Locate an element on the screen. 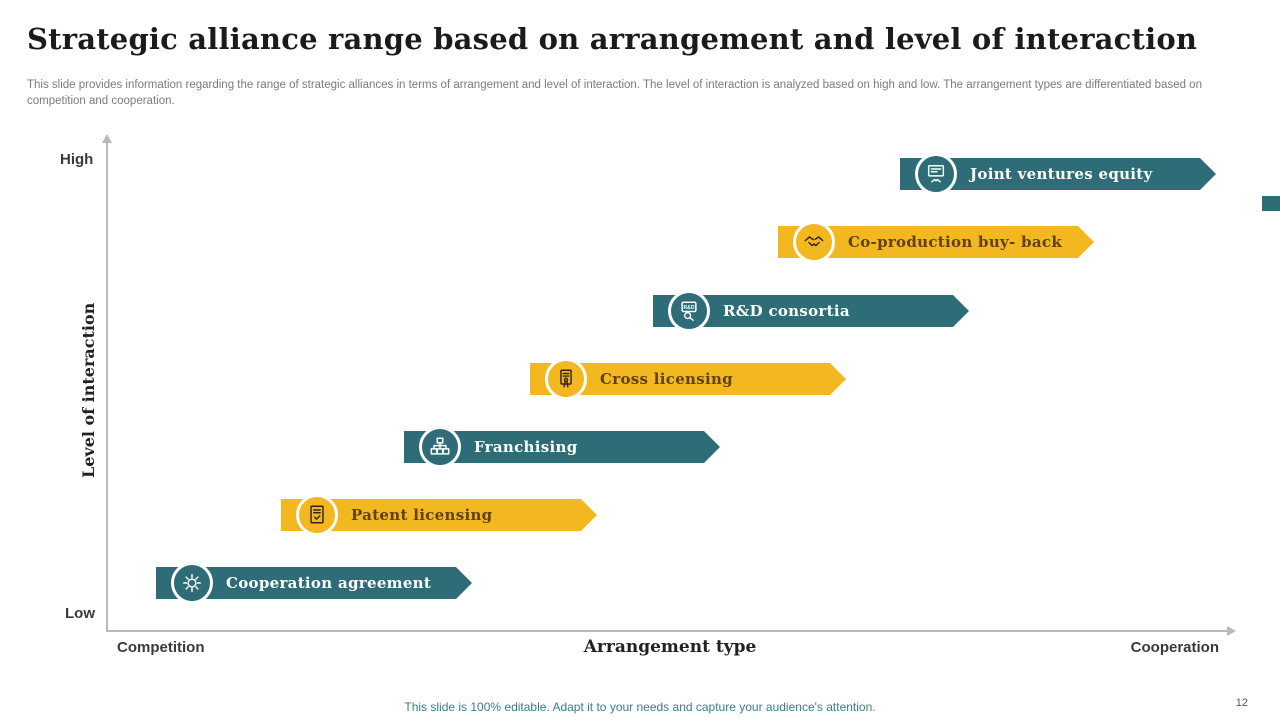  rd-magnifier-icon: R&D is located at coordinates (689, 311).